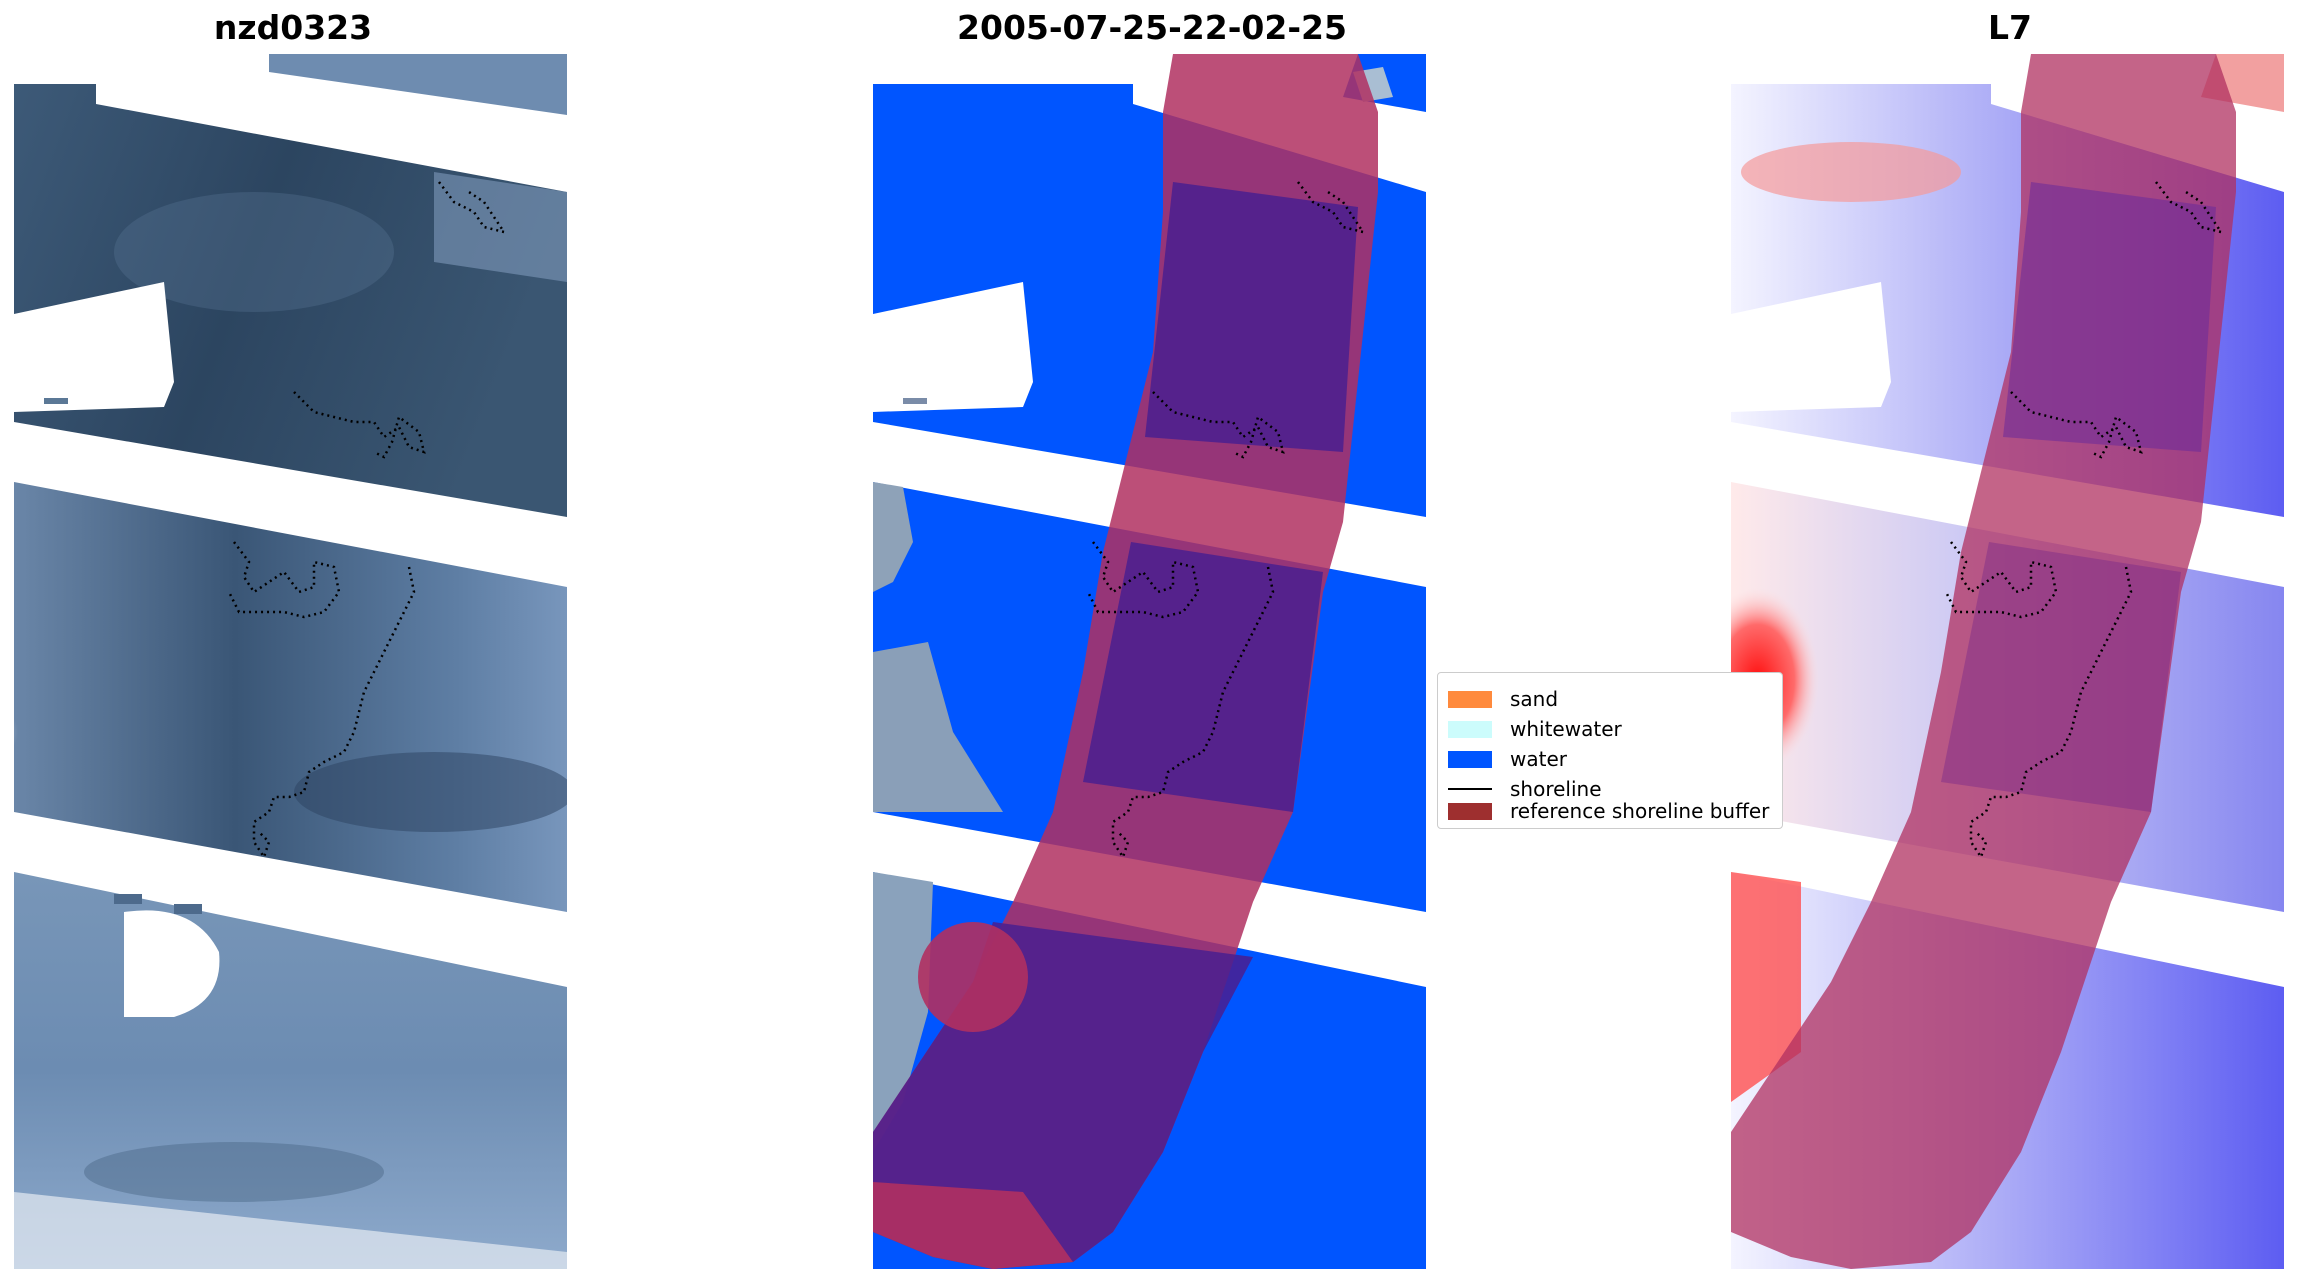 This screenshot has height=1283, width=2297. I want to click on legend-item-whitewater: whitewater, so click(1535, 729).